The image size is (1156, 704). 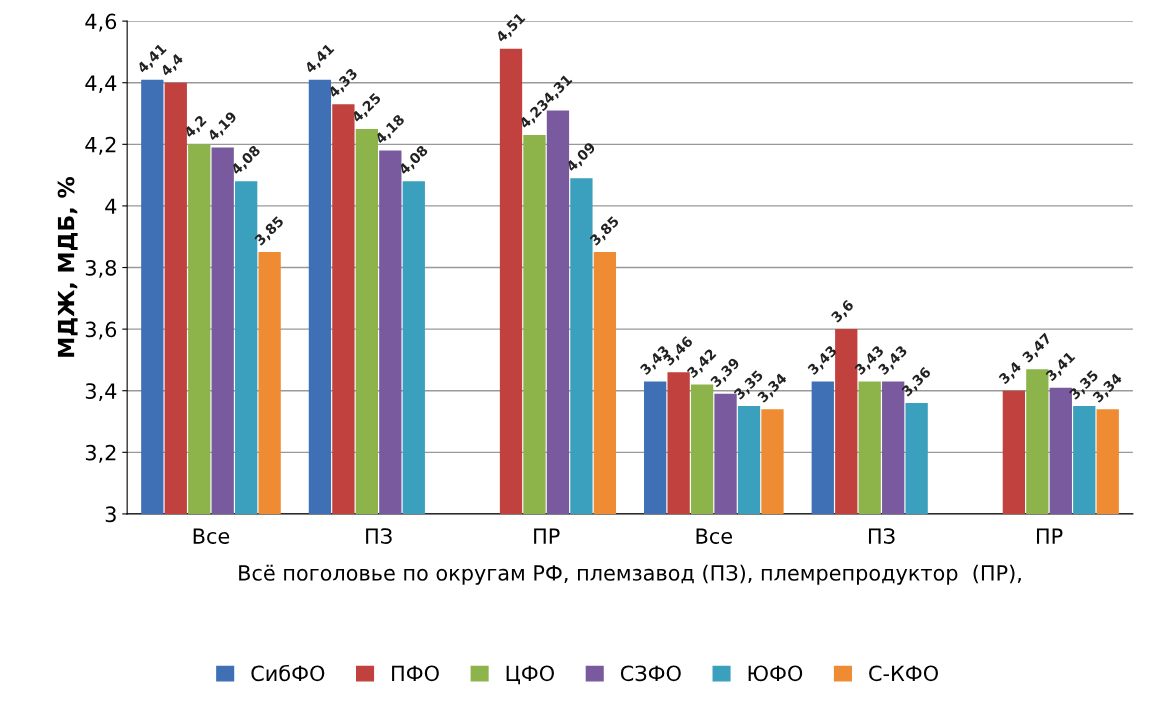 I want to click on legend-label: СЗФО, so click(x=650, y=673).